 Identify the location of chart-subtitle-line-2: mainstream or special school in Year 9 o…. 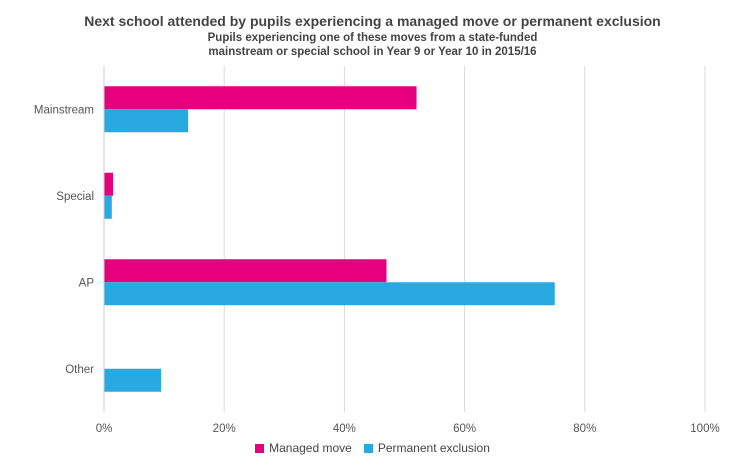
(372, 52).